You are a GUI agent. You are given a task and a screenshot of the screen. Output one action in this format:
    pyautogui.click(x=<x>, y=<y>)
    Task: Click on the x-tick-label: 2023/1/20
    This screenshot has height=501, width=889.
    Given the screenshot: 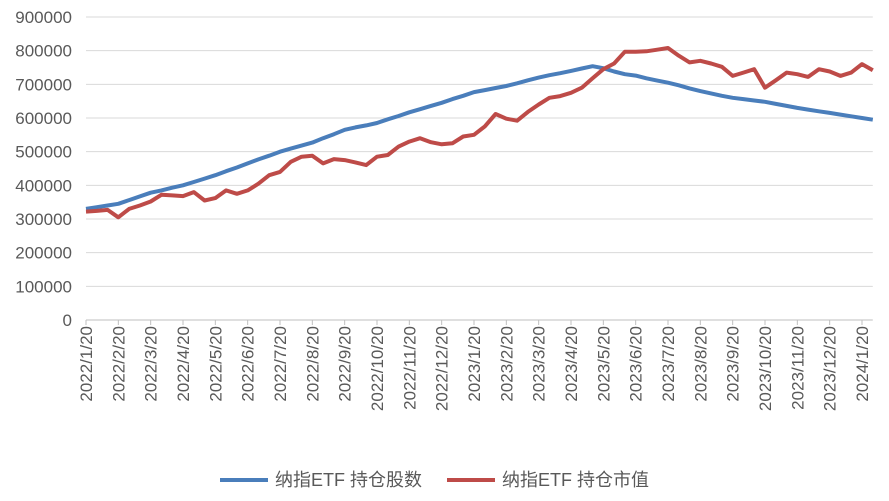 What is the action you would take?
    pyautogui.click(x=474, y=364)
    